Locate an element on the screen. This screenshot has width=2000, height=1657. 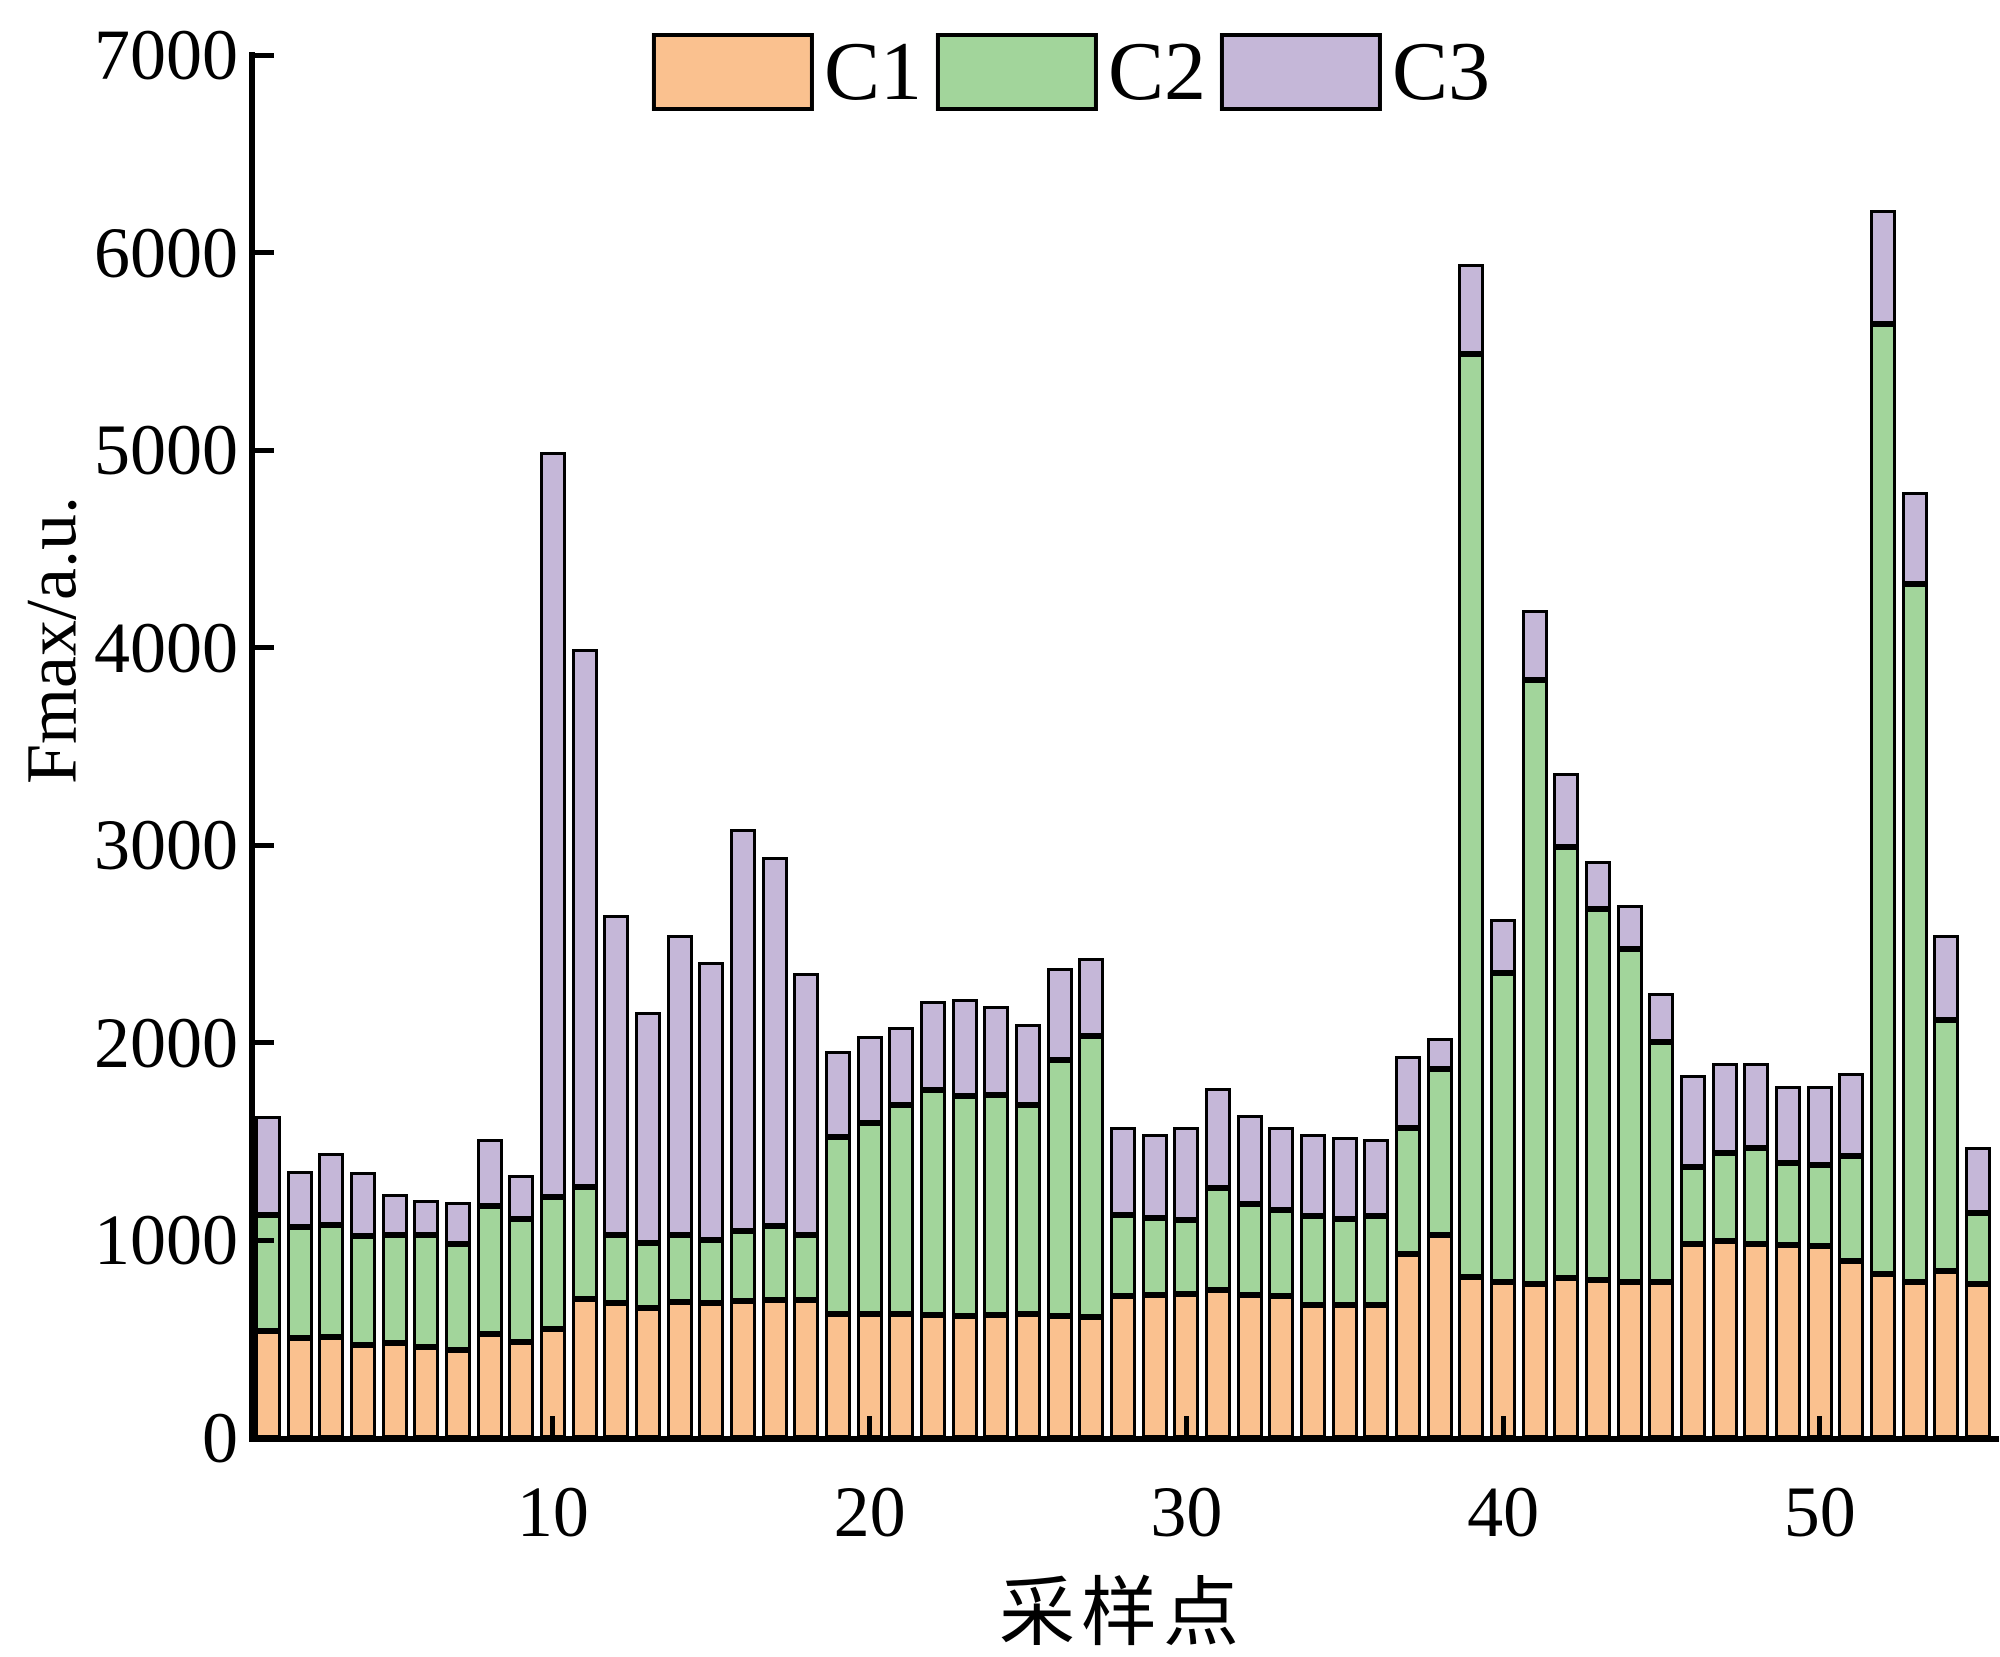
bar-29-segment-C1 is located at coordinates (1154, 1366).